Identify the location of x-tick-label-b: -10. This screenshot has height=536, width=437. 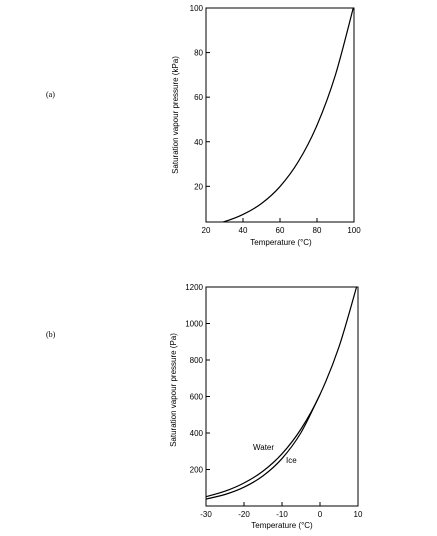
(282, 514).